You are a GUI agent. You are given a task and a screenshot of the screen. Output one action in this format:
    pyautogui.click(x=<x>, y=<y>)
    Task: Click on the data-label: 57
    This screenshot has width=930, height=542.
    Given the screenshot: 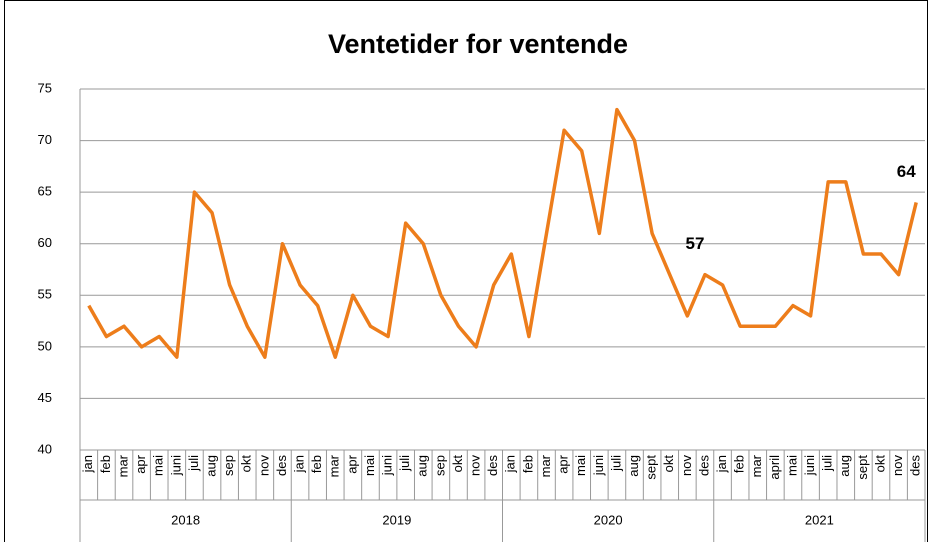 What is the action you would take?
    pyautogui.click(x=694, y=243)
    